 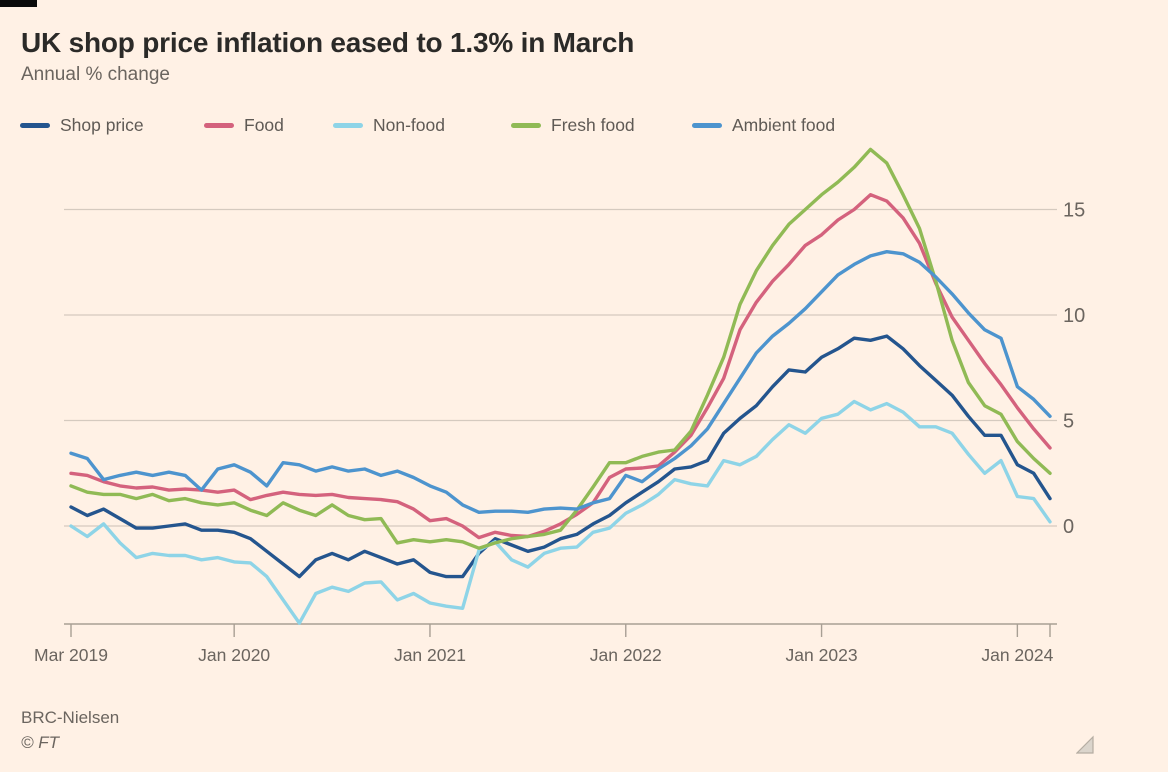 What do you see at coordinates (70, 717) in the screenshot?
I see `source-label: BRC-Nielsen` at bounding box center [70, 717].